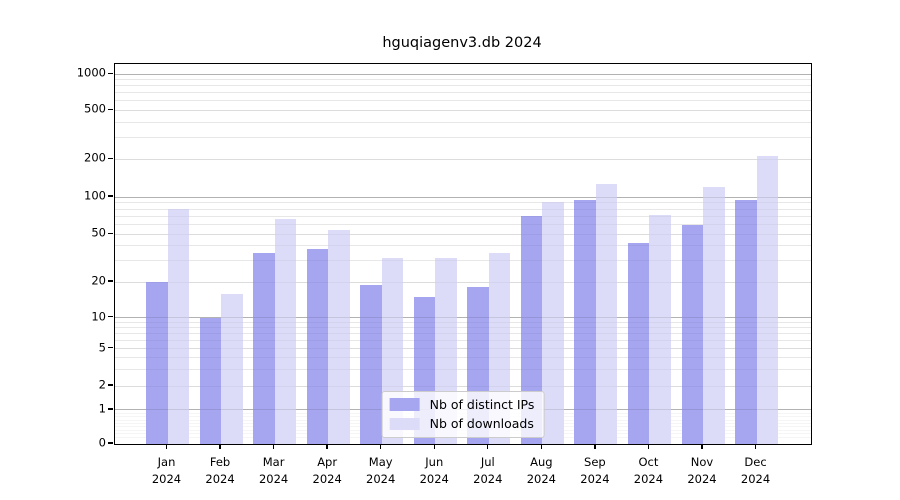 The height and width of the screenshot is (500, 900). What do you see at coordinates (102, 408) in the screenshot?
I see `y-tick-label-1: 1` at bounding box center [102, 408].